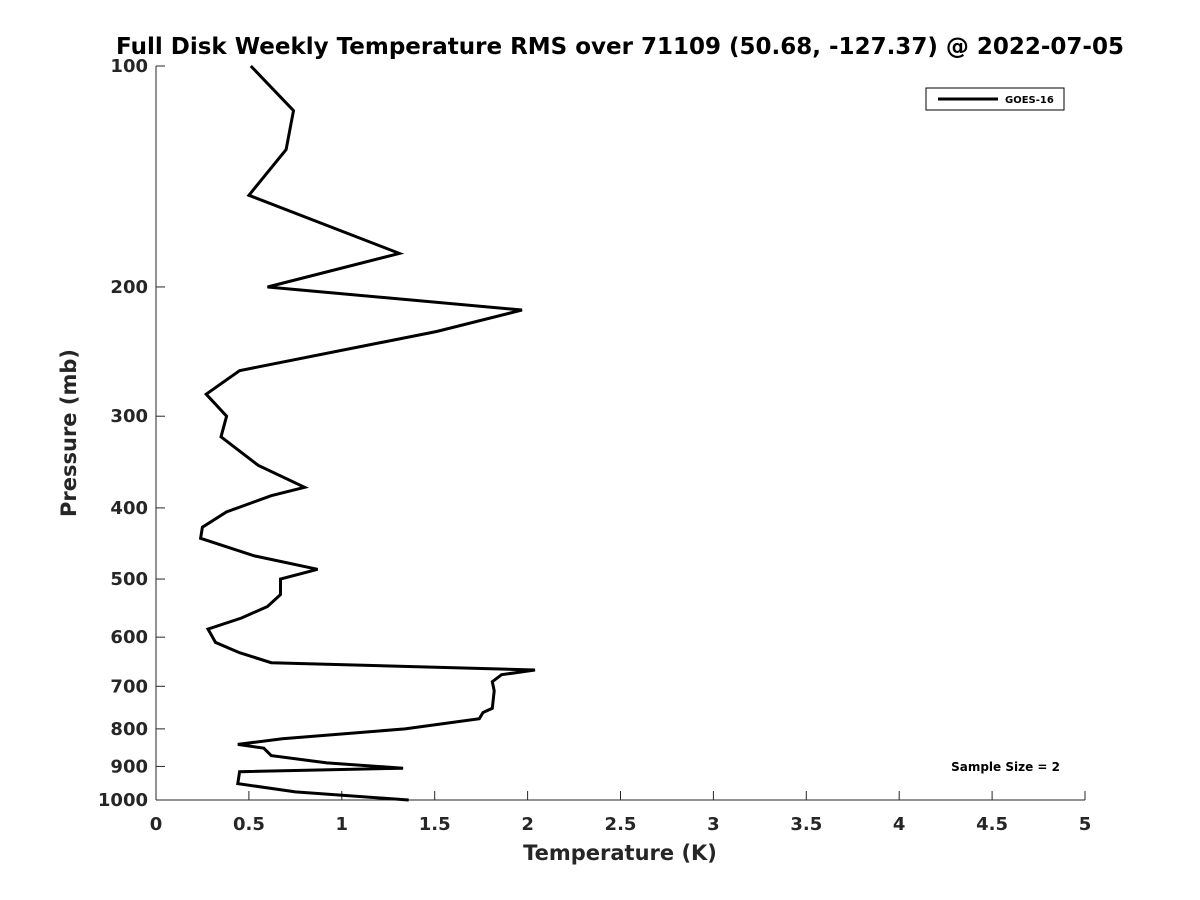 This screenshot has width=1200, height=900. Describe the element at coordinates (129, 287) in the screenshot. I see `y-tick-label: 200` at that location.